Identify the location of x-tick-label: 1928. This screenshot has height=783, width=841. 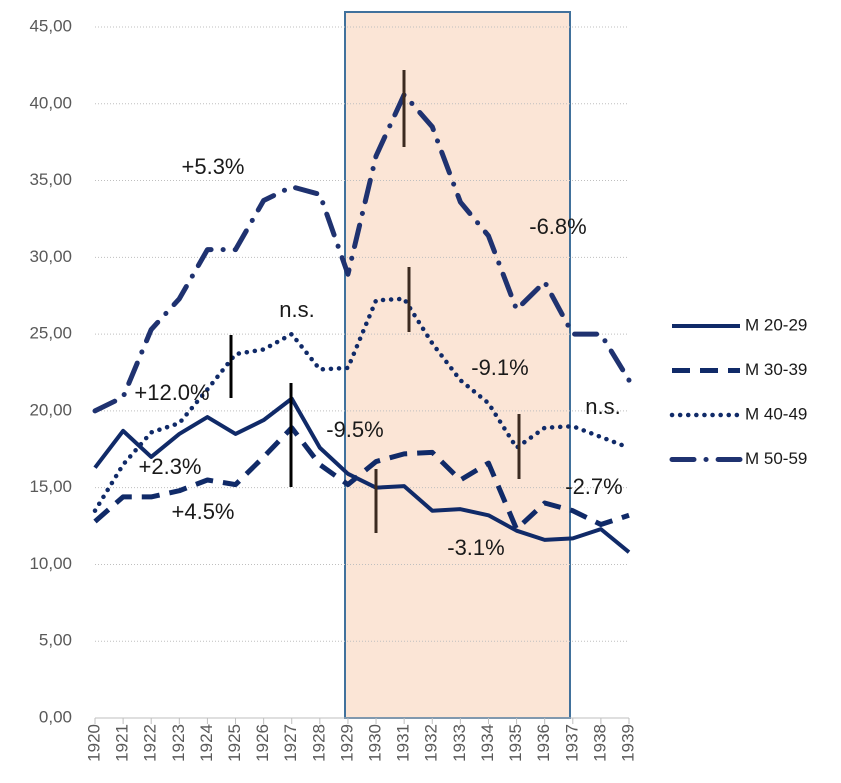
(318, 743).